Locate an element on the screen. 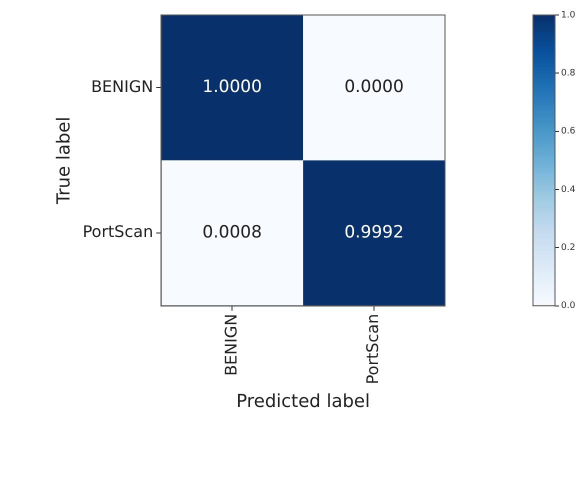 The width and height of the screenshot is (579, 485). color-bar-label: 0.8 is located at coordinates (568, 73).